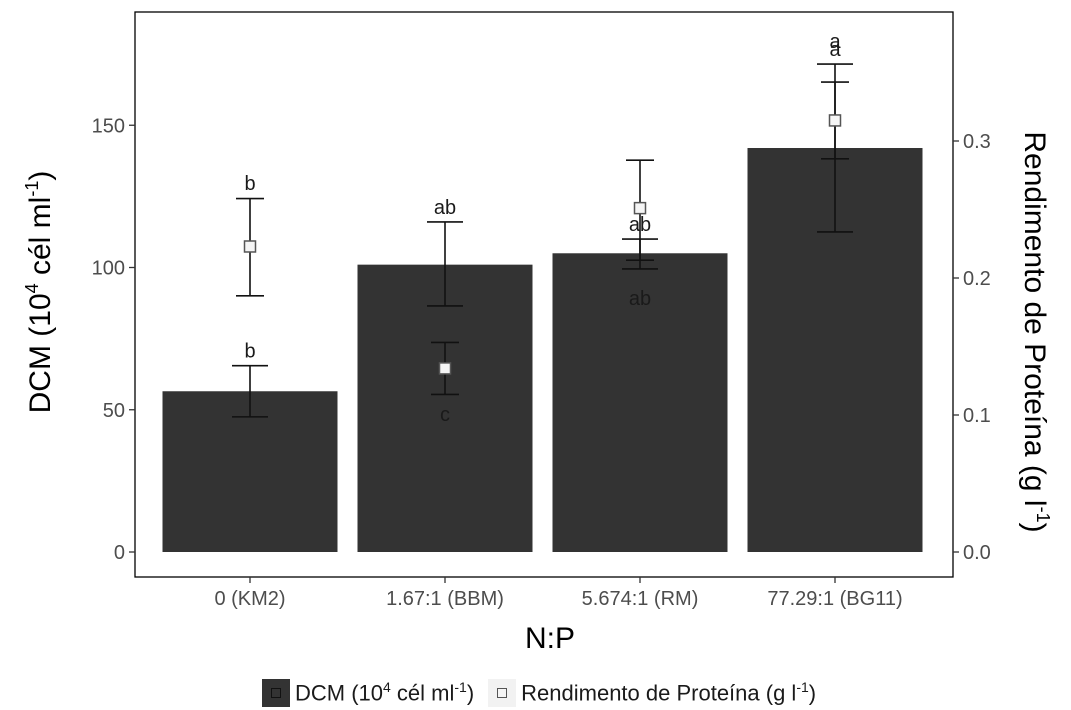 This screenshot has height=710, width=1071. What do you see at coordinates (108, 126) in the screenshot?
I see `y-tick-label: 150` at bounding box center [108, 126].